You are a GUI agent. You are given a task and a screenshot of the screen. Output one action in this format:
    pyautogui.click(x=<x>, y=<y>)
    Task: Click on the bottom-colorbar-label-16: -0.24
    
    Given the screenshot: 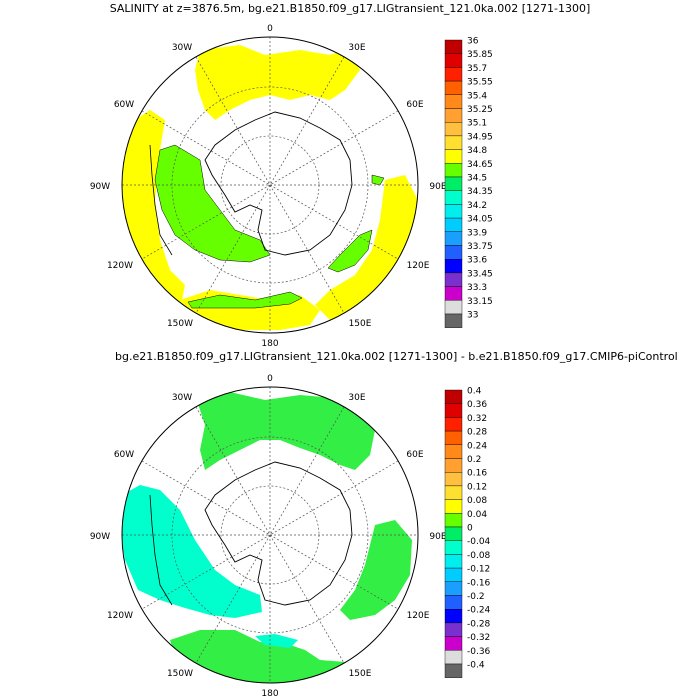 What is the action you would take?
    pyautogui.click(x=479, y=611)
    